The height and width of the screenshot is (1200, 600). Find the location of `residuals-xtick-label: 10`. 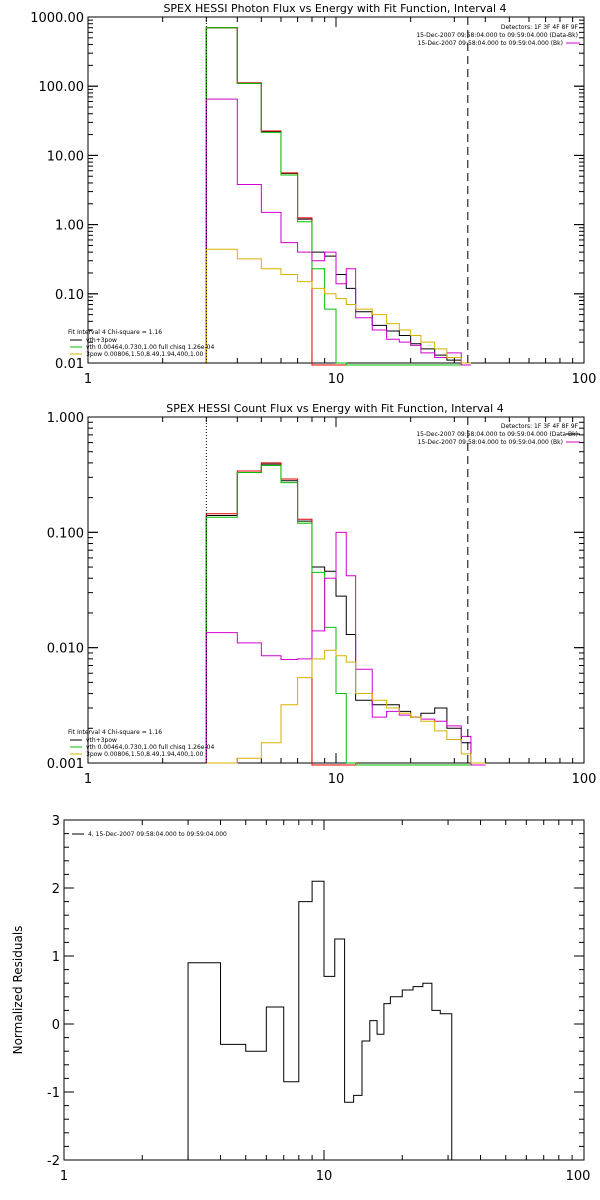

residuals-xtick-label: 10 is located at coordinates (324, 1176).